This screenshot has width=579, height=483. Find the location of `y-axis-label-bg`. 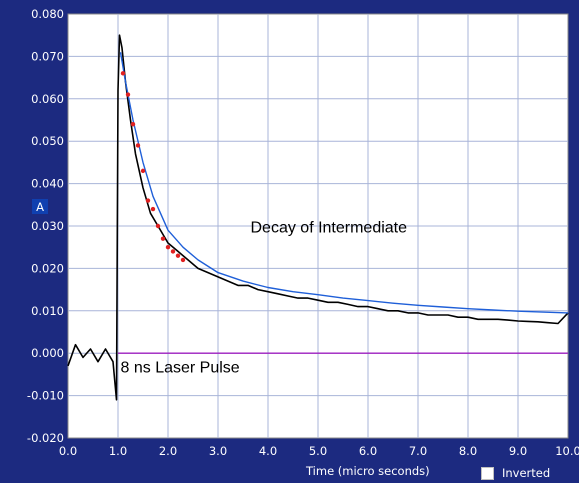

y-axis-label-bg is located at coordinates (40, 206).